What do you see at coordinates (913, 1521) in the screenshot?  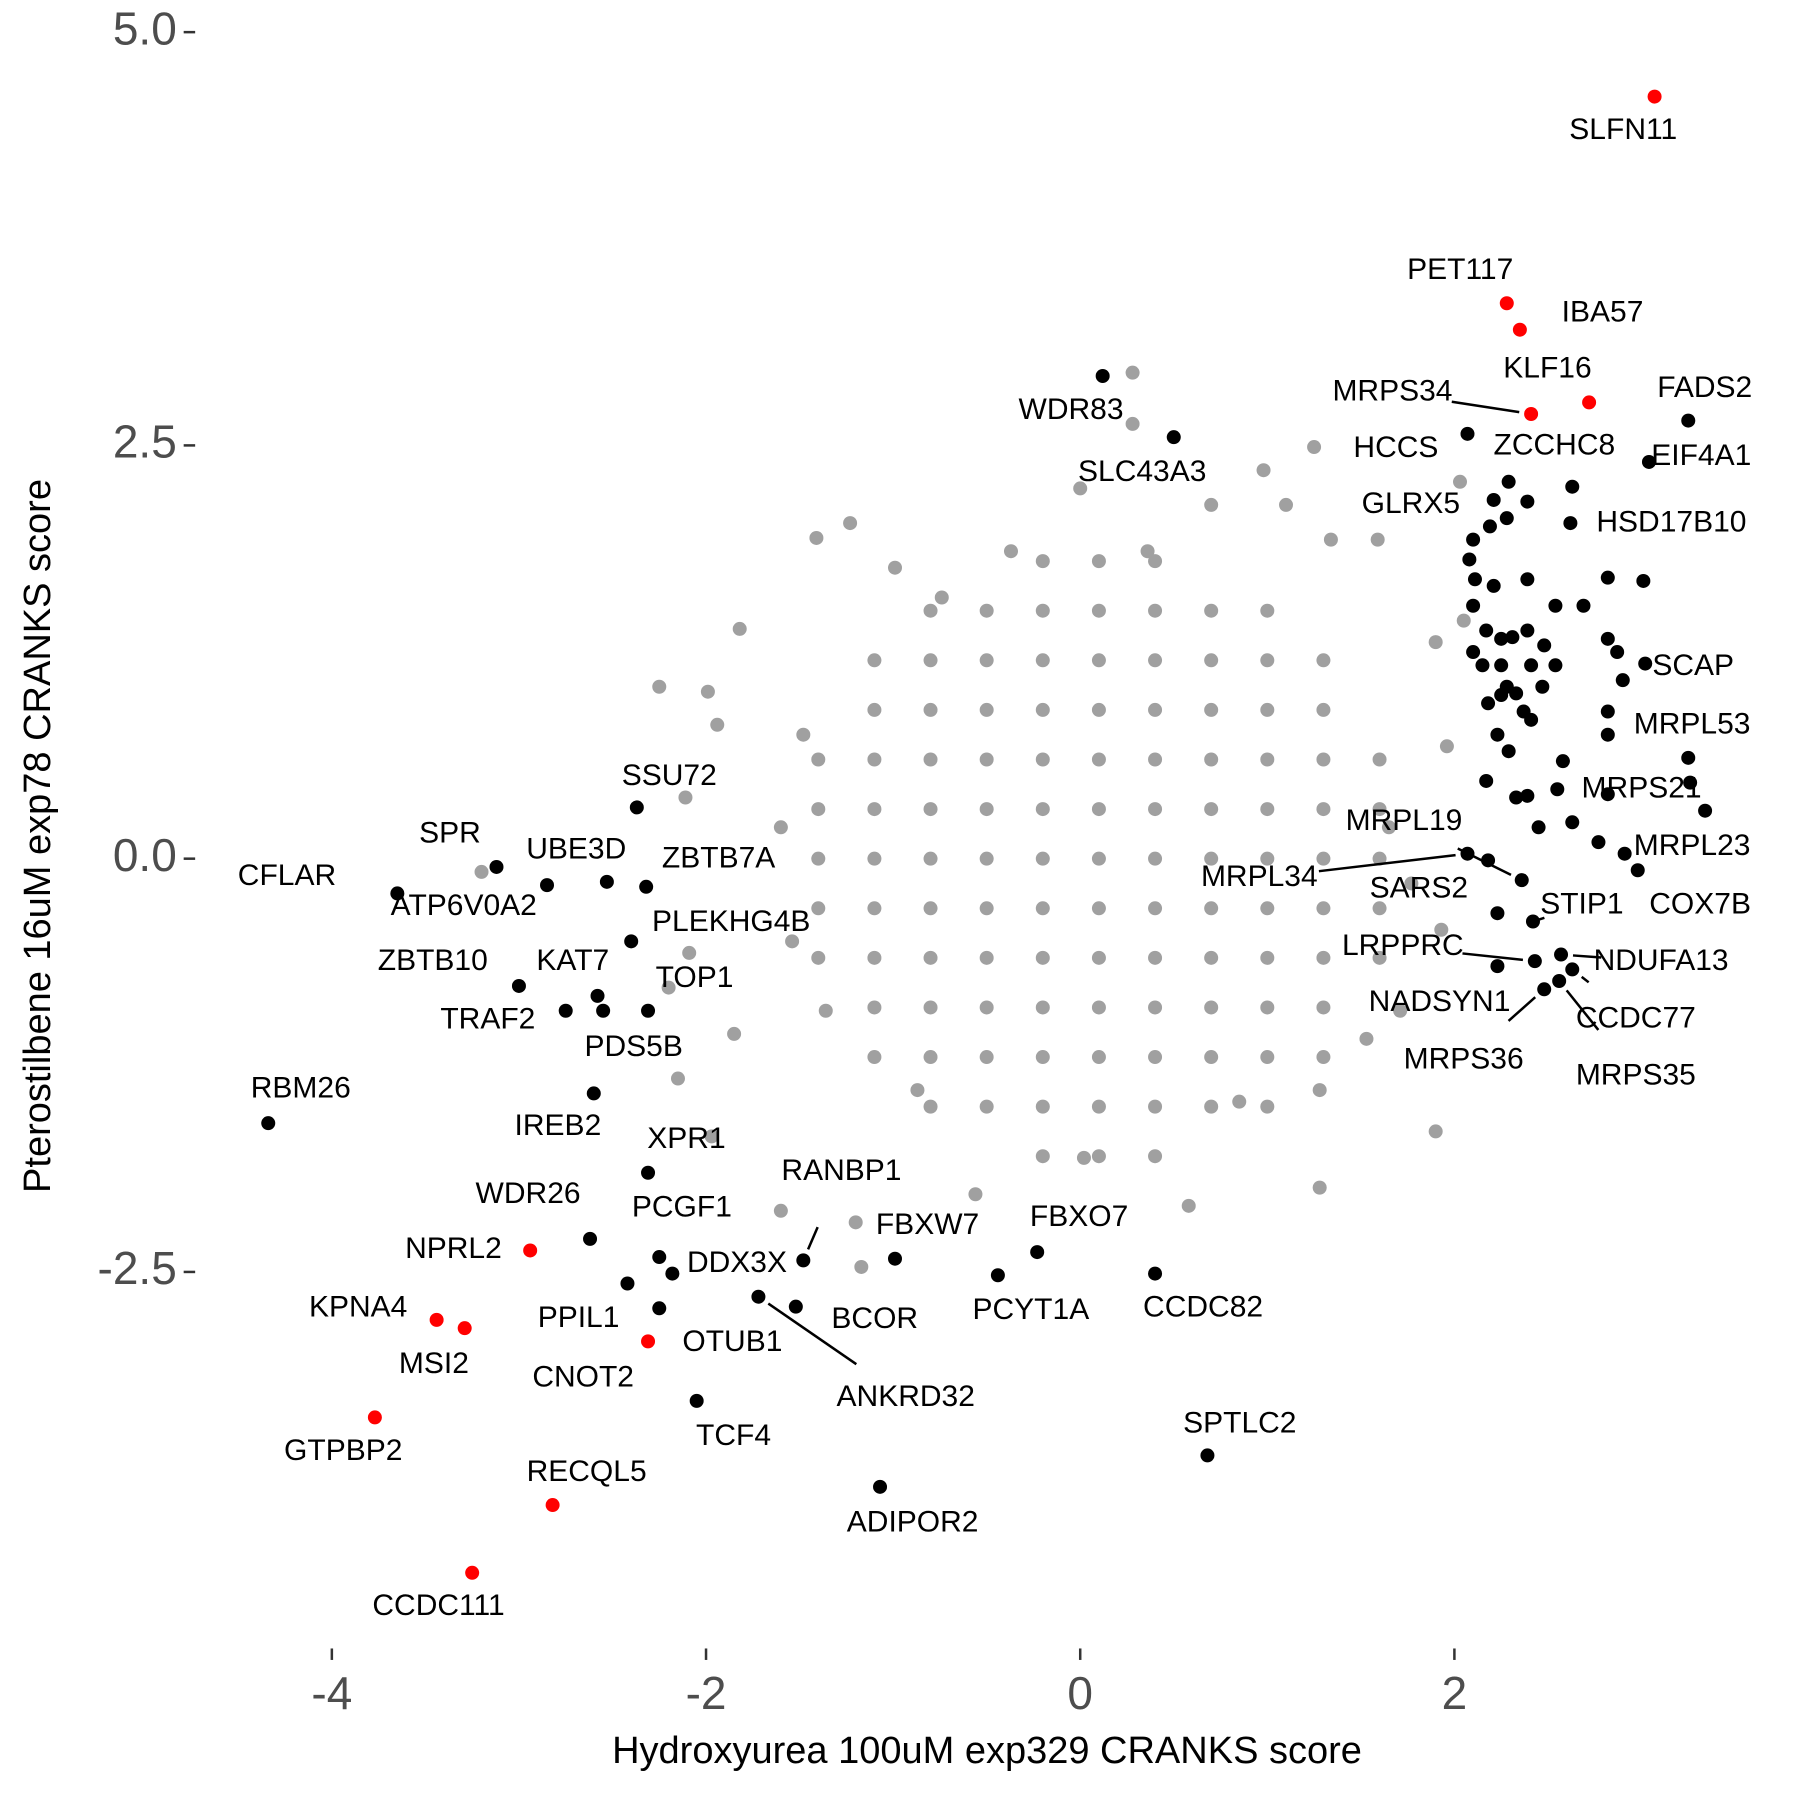 I see `point-label: ADIPOR2` at bounding box center [913, 1521].